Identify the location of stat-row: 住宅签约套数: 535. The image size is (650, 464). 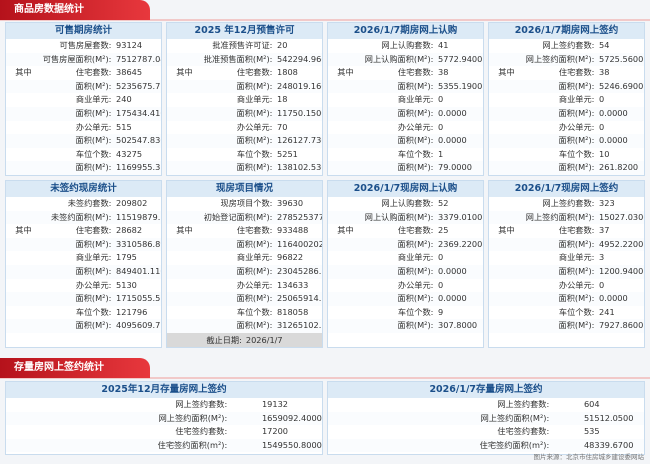
(486, 432).